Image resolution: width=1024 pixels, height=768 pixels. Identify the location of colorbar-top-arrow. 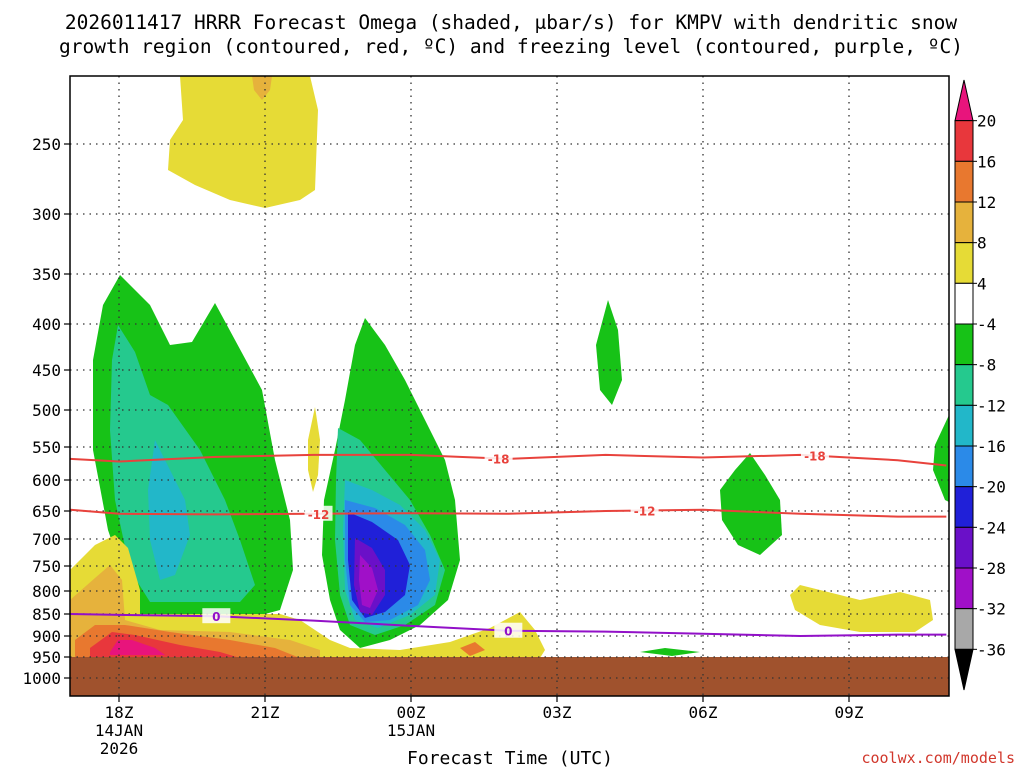
(964, 100).